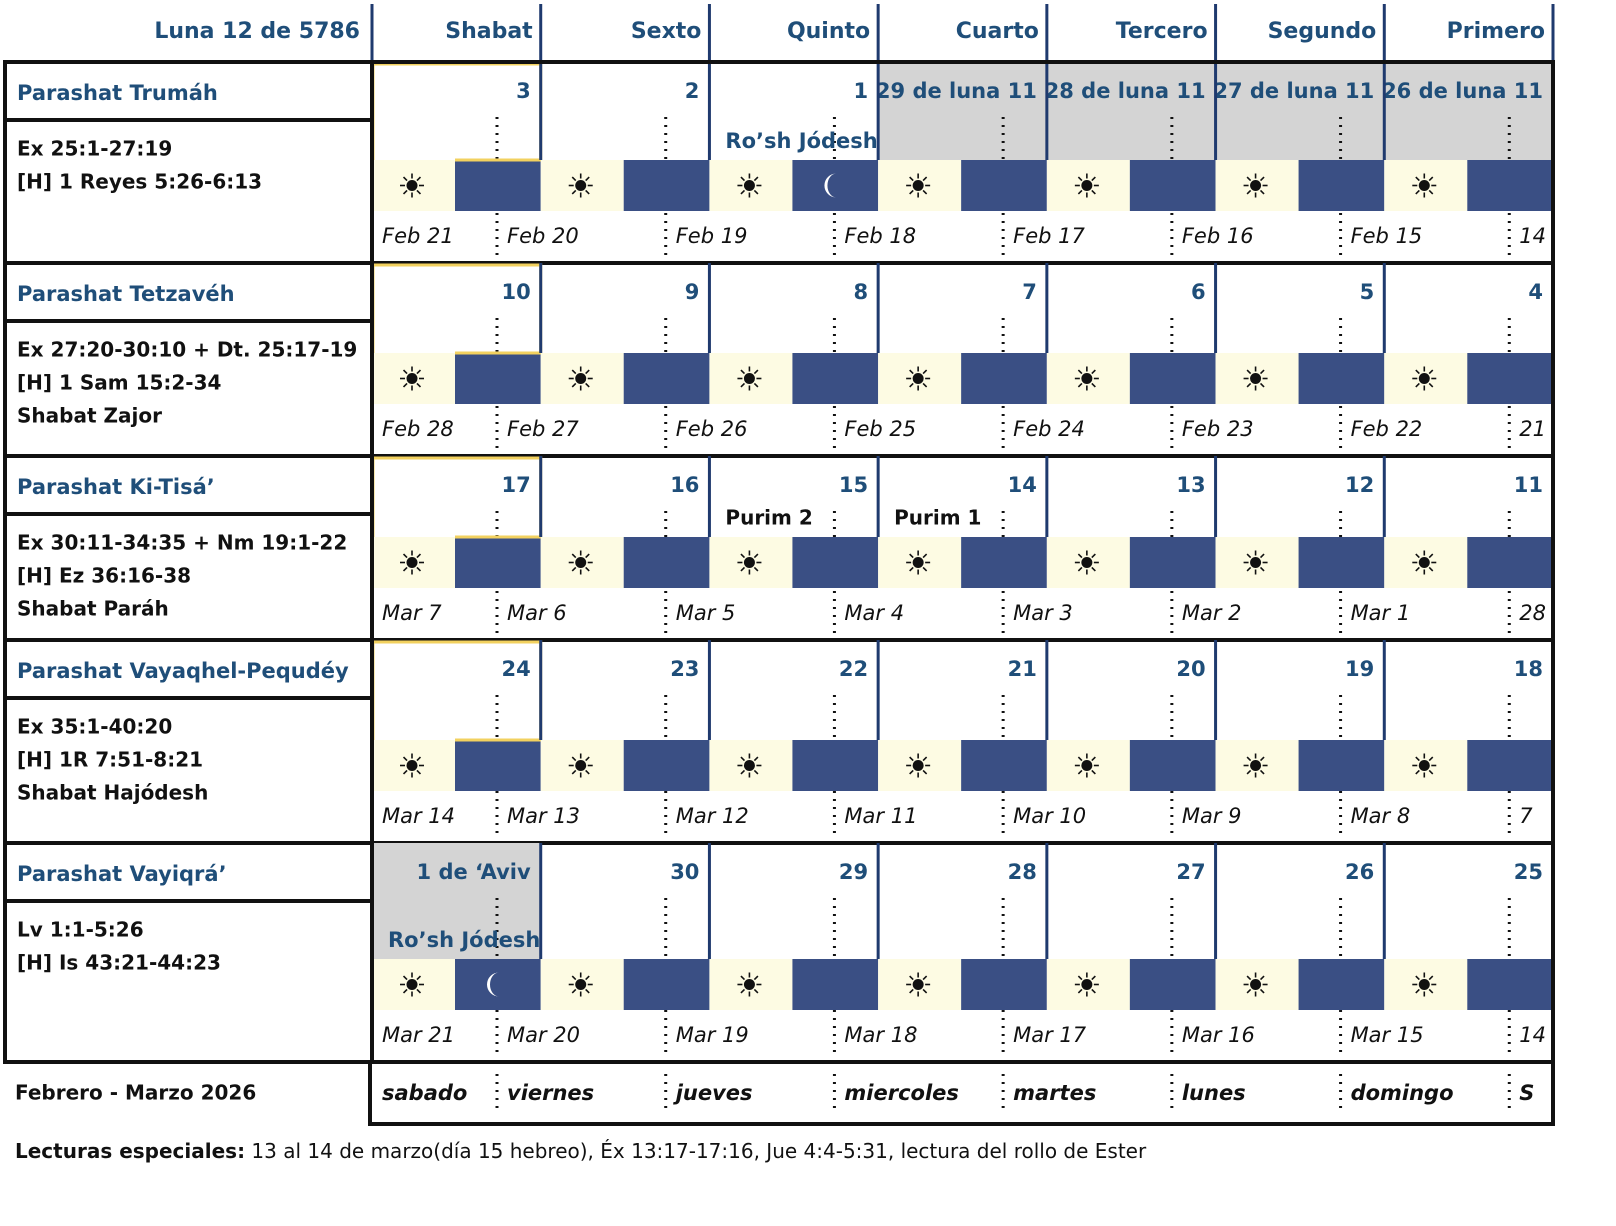 This screenshot has height=1226, width=1616. What do you see at coordinates (119, 963) in the screenshot?
I see `reading: [H] Is 43:21-44:23` at bounding box center [119, 963].